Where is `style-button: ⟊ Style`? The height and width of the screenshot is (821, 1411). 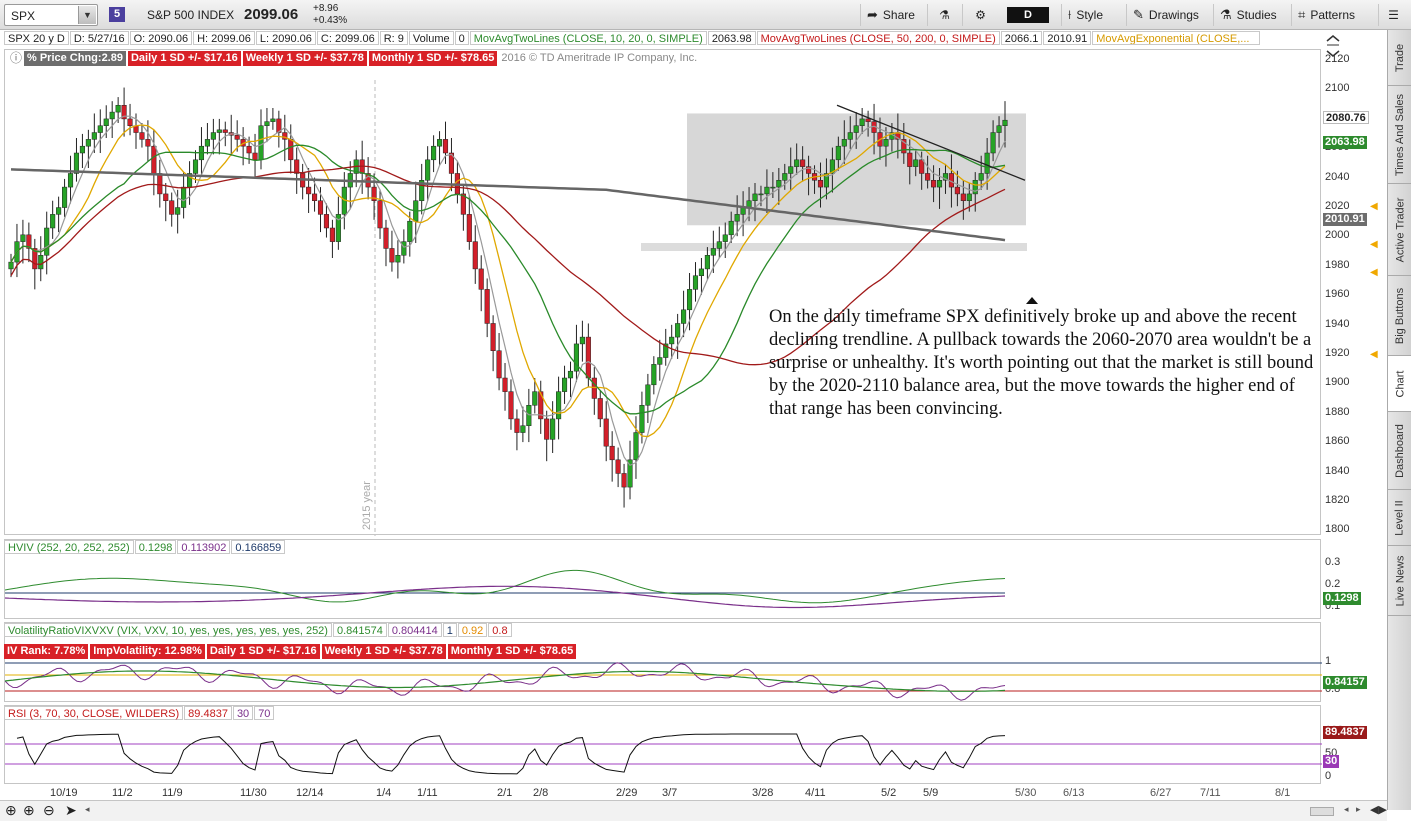
style-button: ⟊ Style is located at coordinates (1085, 15).